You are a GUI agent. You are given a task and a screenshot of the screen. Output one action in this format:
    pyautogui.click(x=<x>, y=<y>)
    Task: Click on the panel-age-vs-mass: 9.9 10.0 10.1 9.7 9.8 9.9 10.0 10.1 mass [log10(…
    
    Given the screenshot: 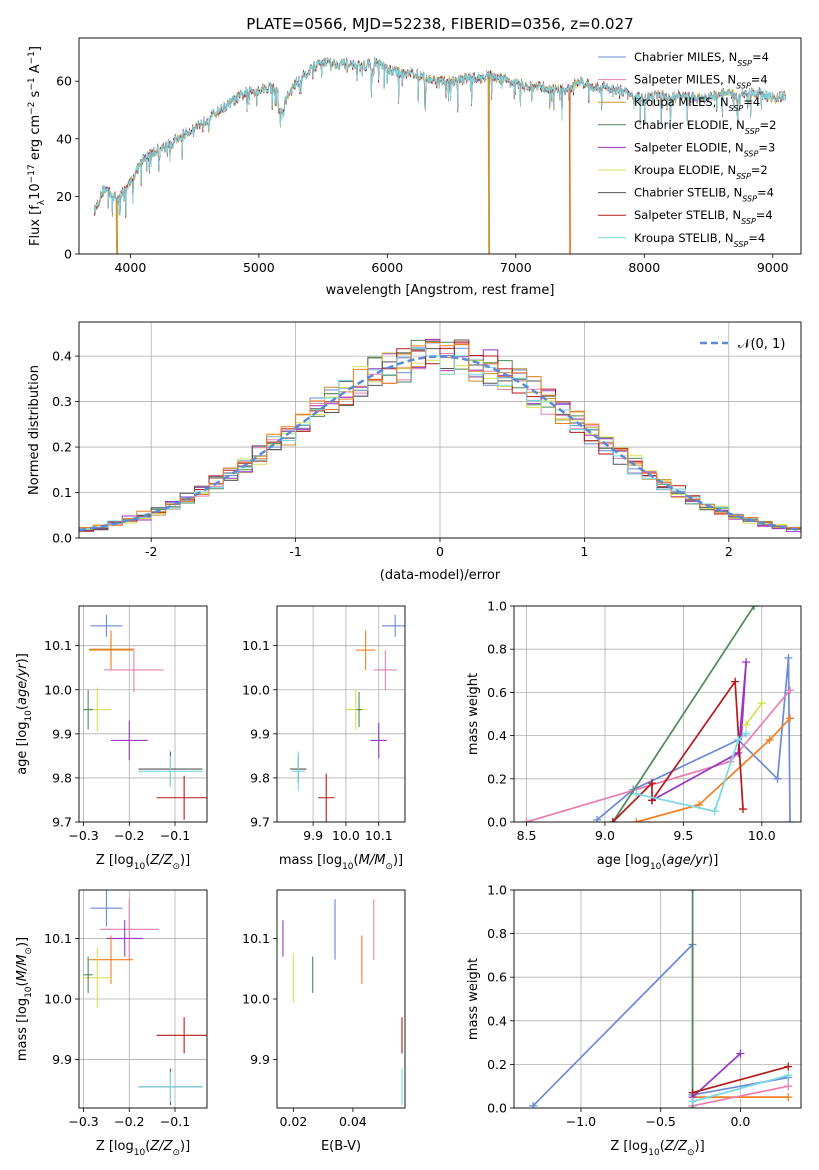 What is the action you would take?
    pyautogui.click(x=324, y=738)
    